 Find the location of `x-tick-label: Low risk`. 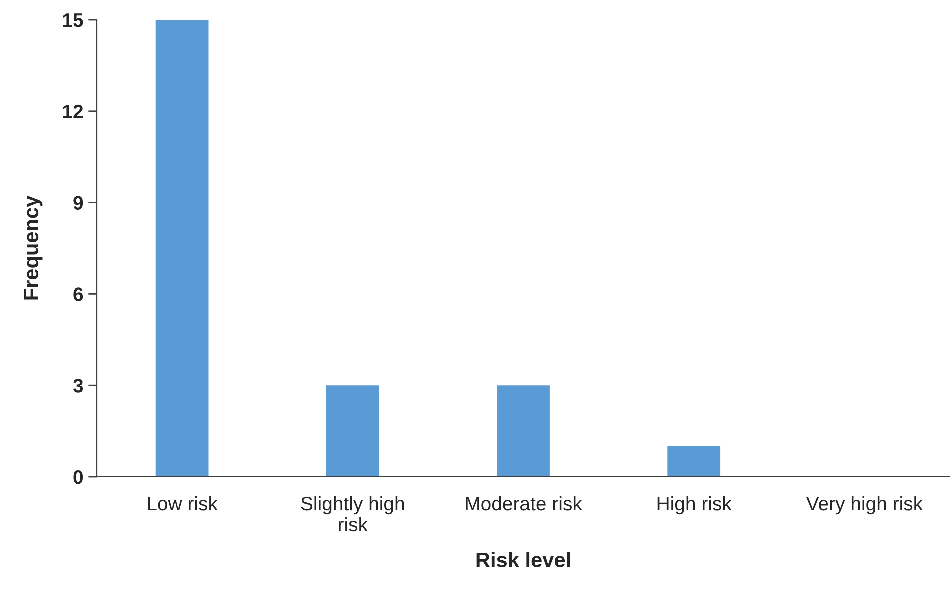

x-tick-label: Low risk is located at coordinates (183, 503).